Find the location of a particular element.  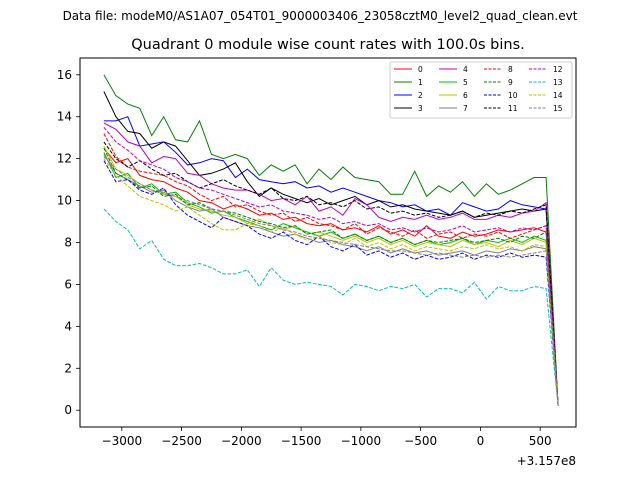

y-tick-label: 2 is located at coordinates (68, 368).